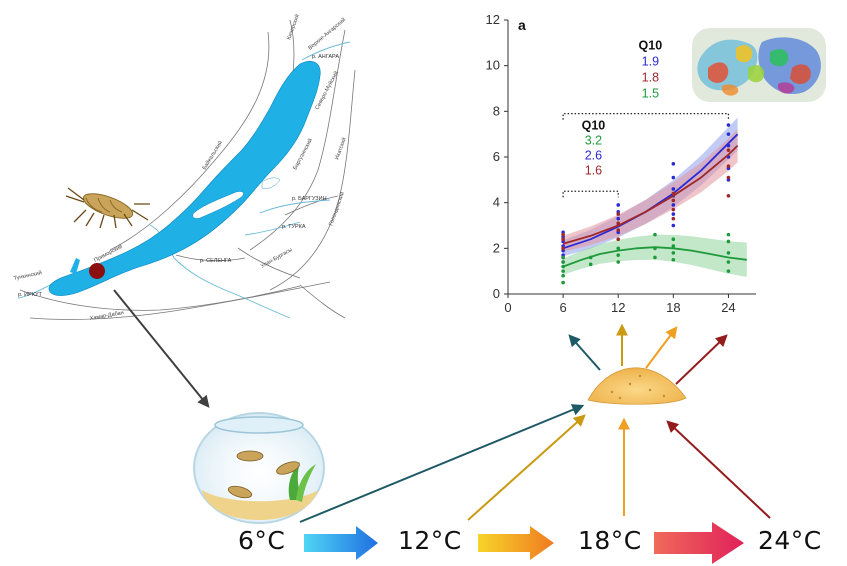  I want to click on y-tick-label: 4, so click(496, 202).